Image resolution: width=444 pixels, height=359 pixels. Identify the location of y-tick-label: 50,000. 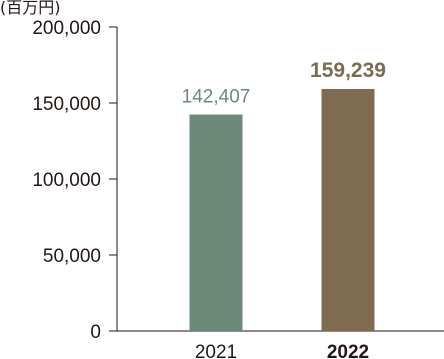
(72, 256).